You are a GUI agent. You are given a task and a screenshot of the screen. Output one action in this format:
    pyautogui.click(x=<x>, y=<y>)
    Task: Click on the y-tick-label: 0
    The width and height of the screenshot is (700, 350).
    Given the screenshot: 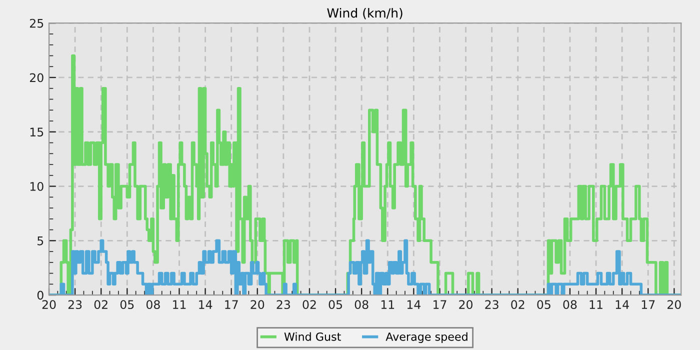 What is the action you would take?
    pyautogui.click(x=40, y=295)
    